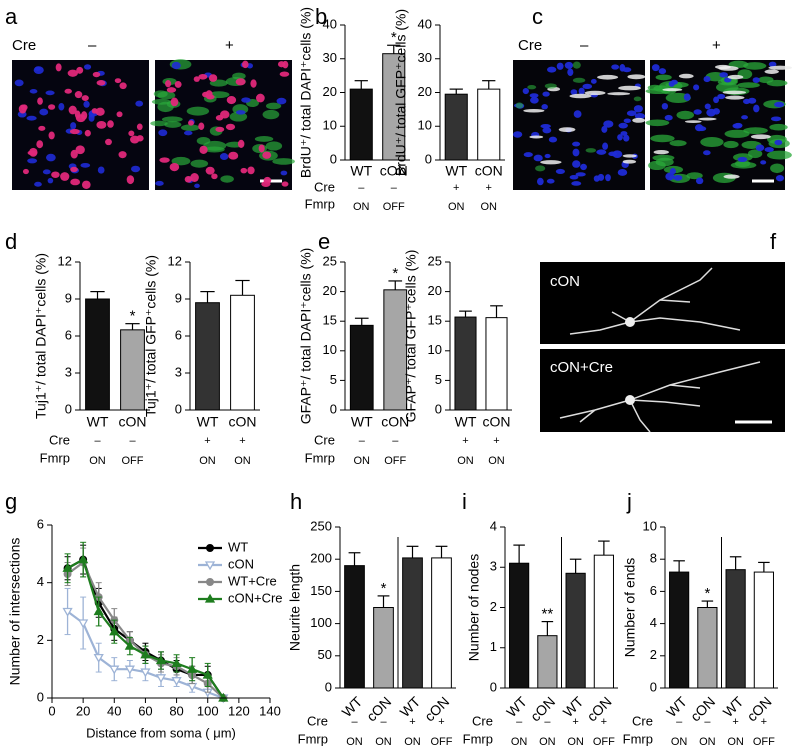 The width and height of the screenshot is (800, 754). What do you see at coordinates (270, 710) in the screenshot?
I see `x-tick-label: 140` at bounding box center [270, 710].